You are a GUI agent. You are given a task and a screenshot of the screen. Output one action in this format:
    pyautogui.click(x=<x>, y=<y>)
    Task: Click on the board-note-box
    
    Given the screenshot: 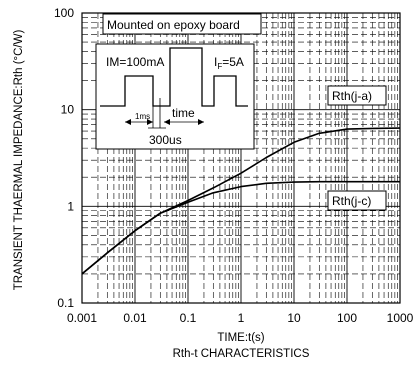 What is the action you would take?
    pyautogui.click(x=182, y=24)
    